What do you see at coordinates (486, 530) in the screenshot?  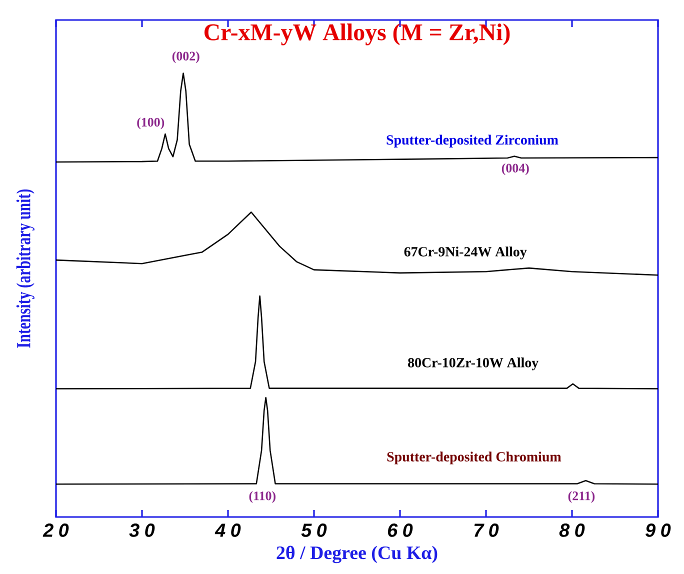 I see `x-tick-label: 7 0` at bounding box center [486, 530].